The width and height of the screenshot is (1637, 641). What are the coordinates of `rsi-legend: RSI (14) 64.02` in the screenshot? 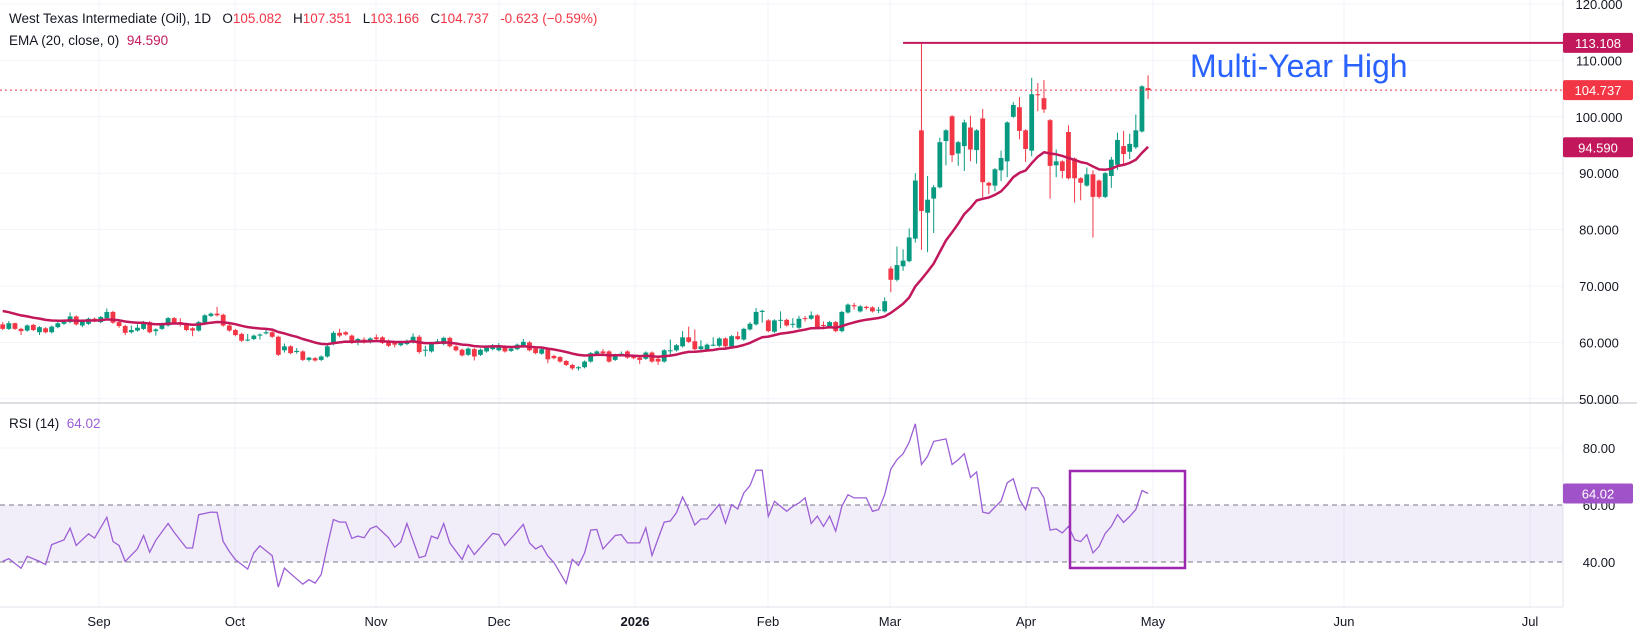 It's located at (55, 423).